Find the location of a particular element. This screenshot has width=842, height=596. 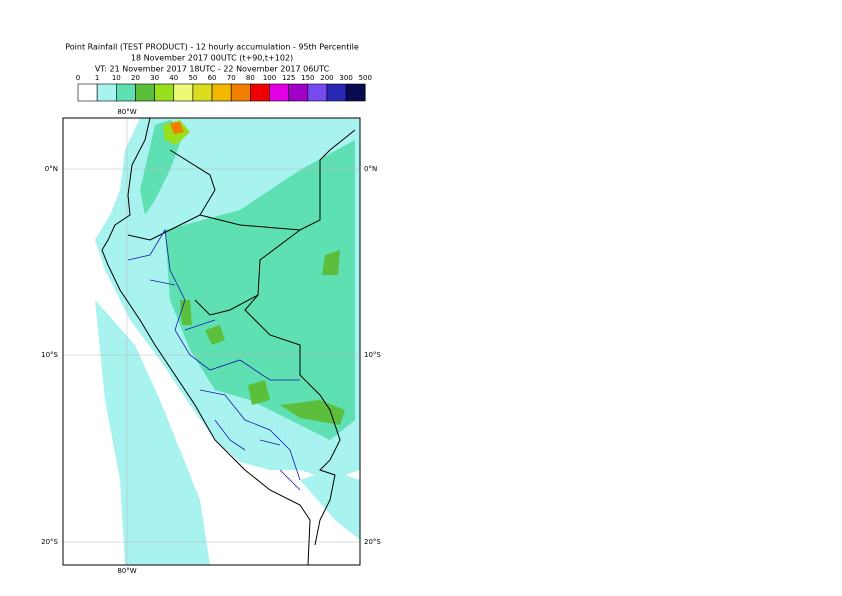

legend-label: 10 is located at coordinates (116, 78).